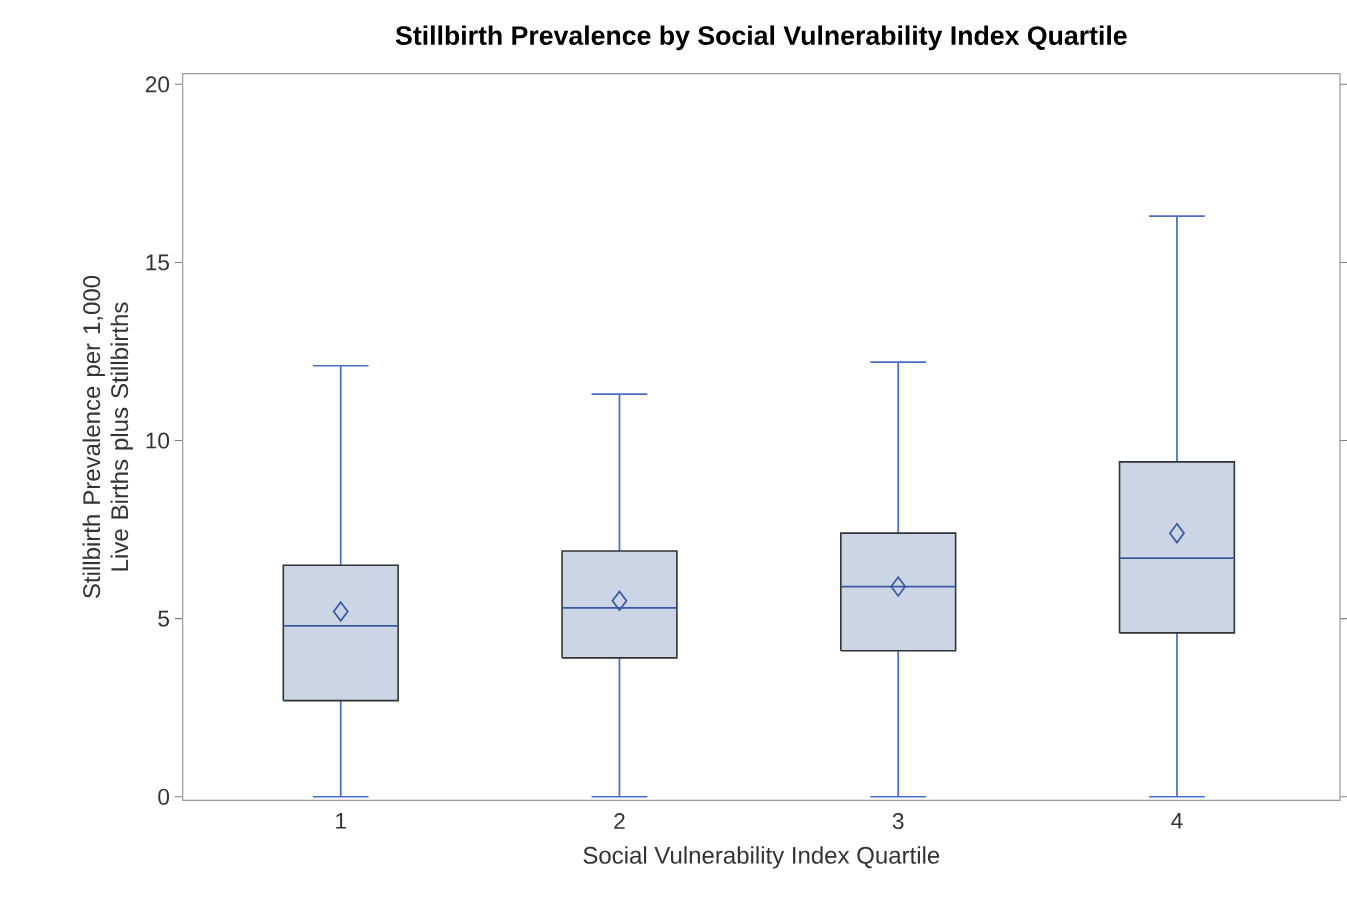  What do you see at coordinates (157, 84) in the screenshot?
I see `y-tick-label: 20` at bounding box center [157, 84].